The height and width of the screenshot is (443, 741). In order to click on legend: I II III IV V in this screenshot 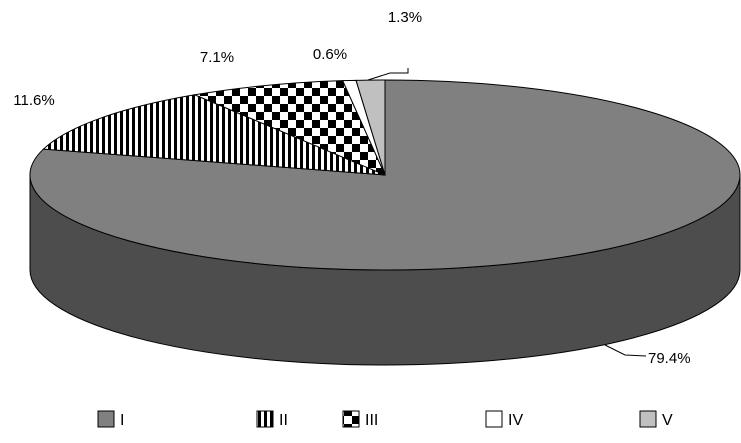, I will do `click(385, 419)`.